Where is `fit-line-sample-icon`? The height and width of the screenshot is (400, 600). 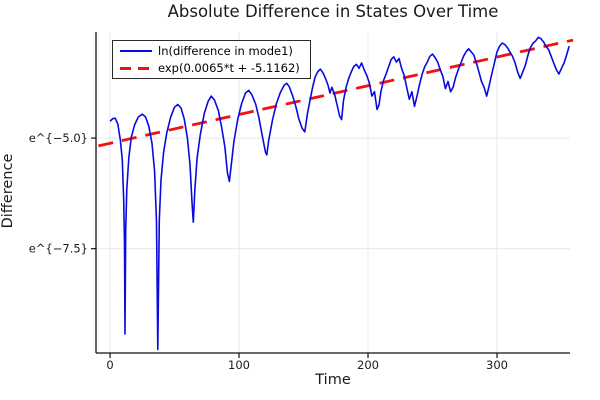
fit-line-sample-icon is located at coordinates (136, 68).